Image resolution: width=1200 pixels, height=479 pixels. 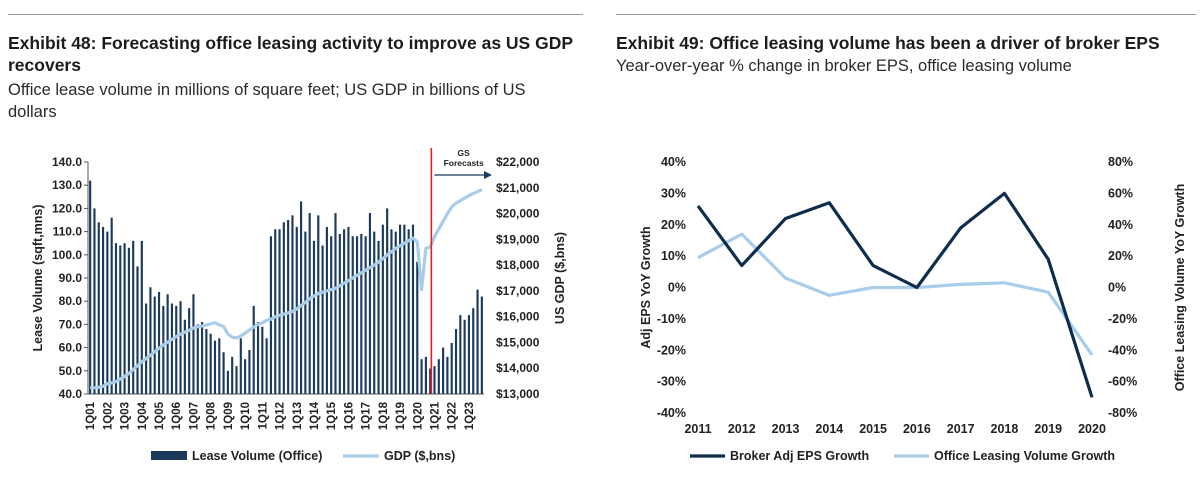 What do you see at coordinates (298, 416) in the screenshot?
I see `x-tick-label: 1Q13` at bounding box center [298, 416].